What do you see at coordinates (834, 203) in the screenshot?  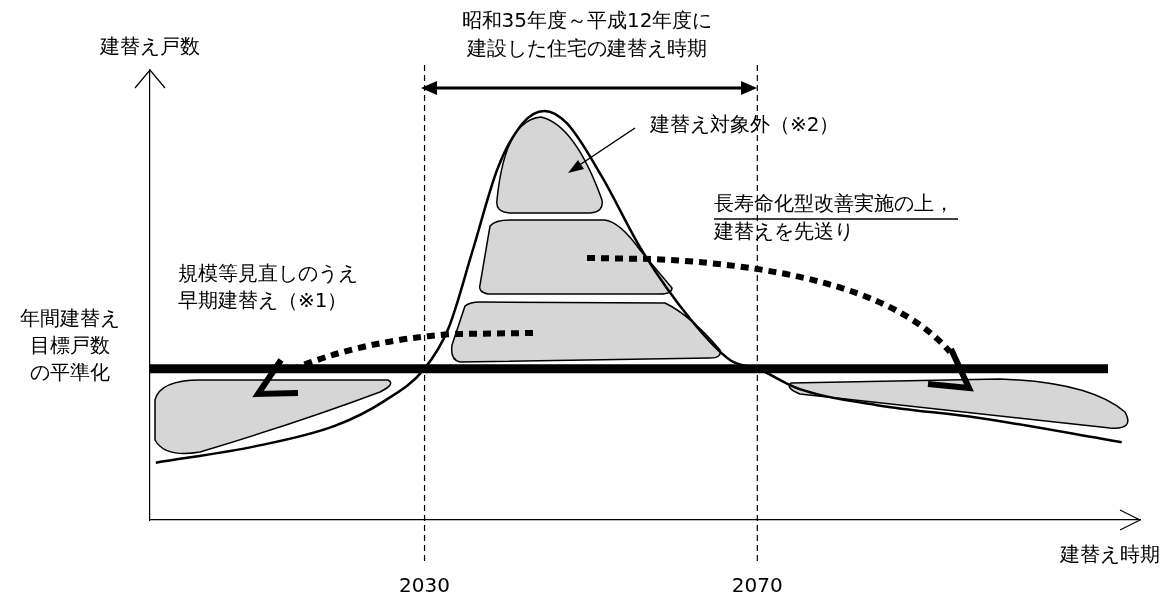 I see `annotation: 長寿命化型改善実施の上，` at bounding box center [834, 203].